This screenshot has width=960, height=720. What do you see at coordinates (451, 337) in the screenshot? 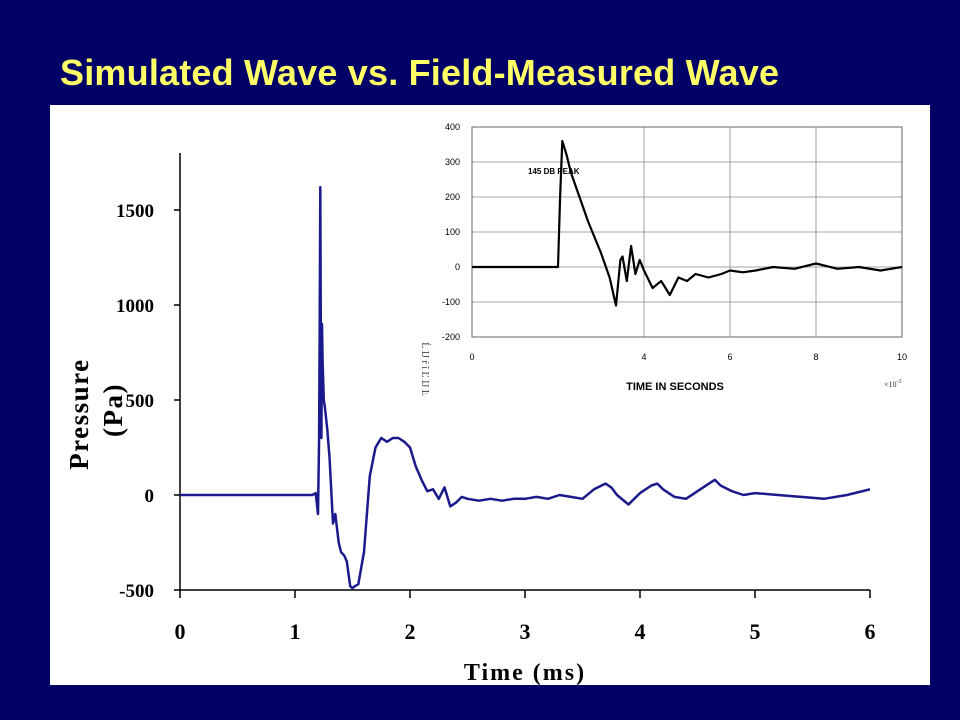
I see `inset-y-tick-label-0: -200` at bounding box center [451, 337].